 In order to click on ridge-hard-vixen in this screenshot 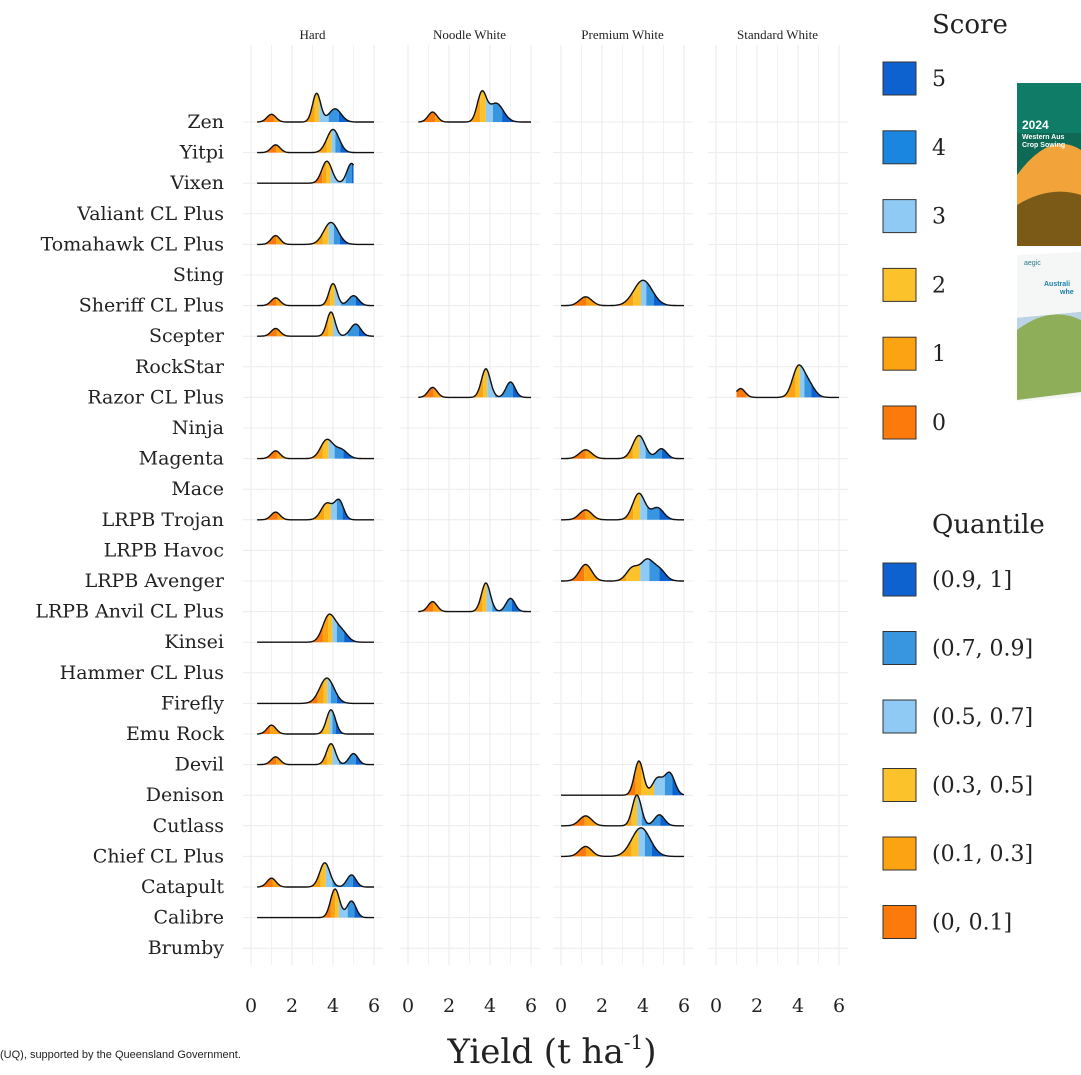, I will do `click(306, 172)`.